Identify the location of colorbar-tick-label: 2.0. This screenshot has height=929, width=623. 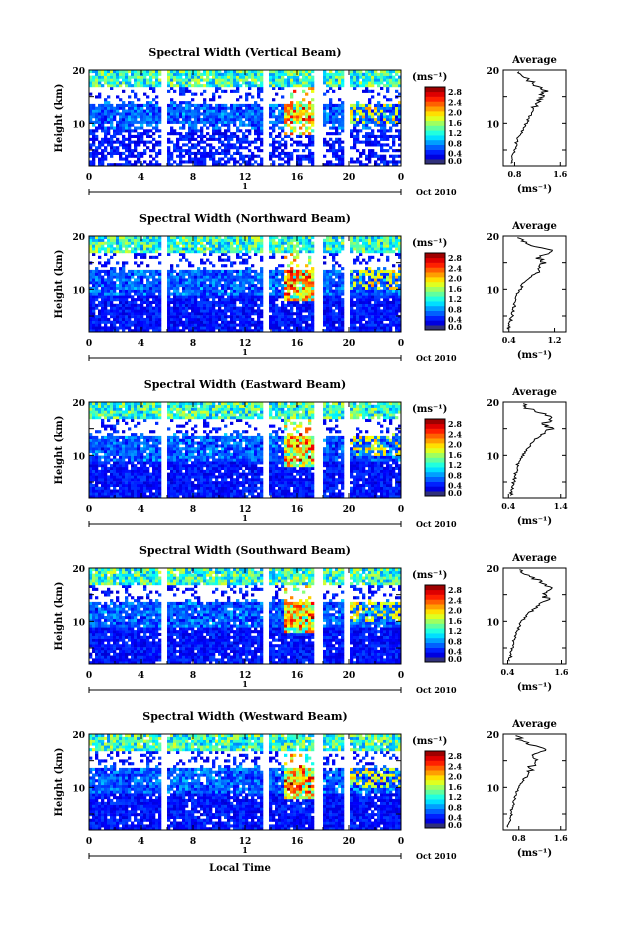
(455, 279).